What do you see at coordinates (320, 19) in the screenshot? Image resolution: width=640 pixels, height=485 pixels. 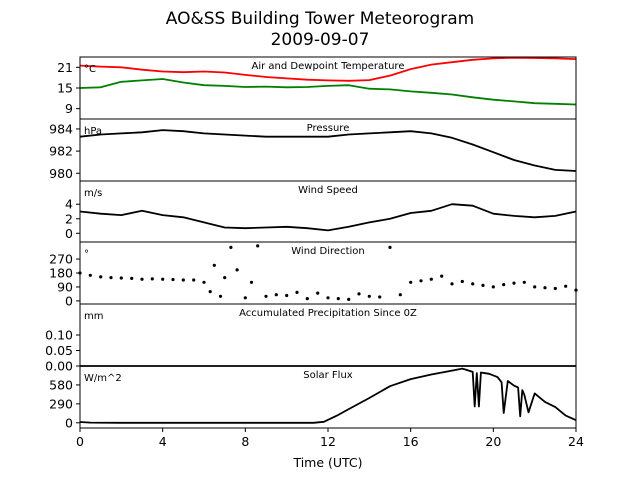 I see `figure-title: AO&SS Building Tower Meteorogram` at bounding box center [320, 19].